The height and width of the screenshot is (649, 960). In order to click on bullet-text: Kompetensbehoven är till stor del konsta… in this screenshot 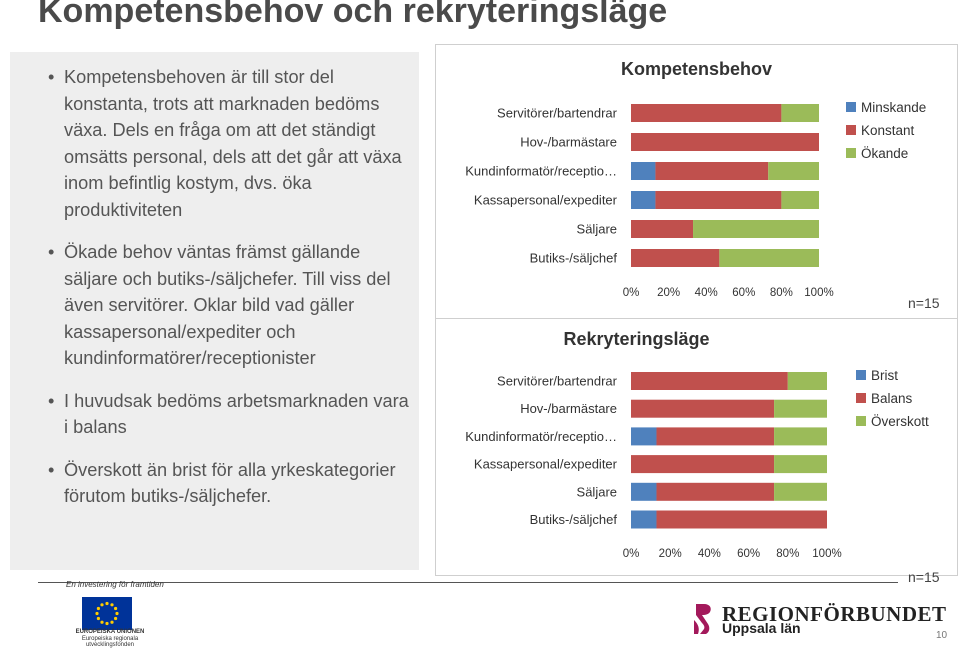, I will do `click(233, 143)`.